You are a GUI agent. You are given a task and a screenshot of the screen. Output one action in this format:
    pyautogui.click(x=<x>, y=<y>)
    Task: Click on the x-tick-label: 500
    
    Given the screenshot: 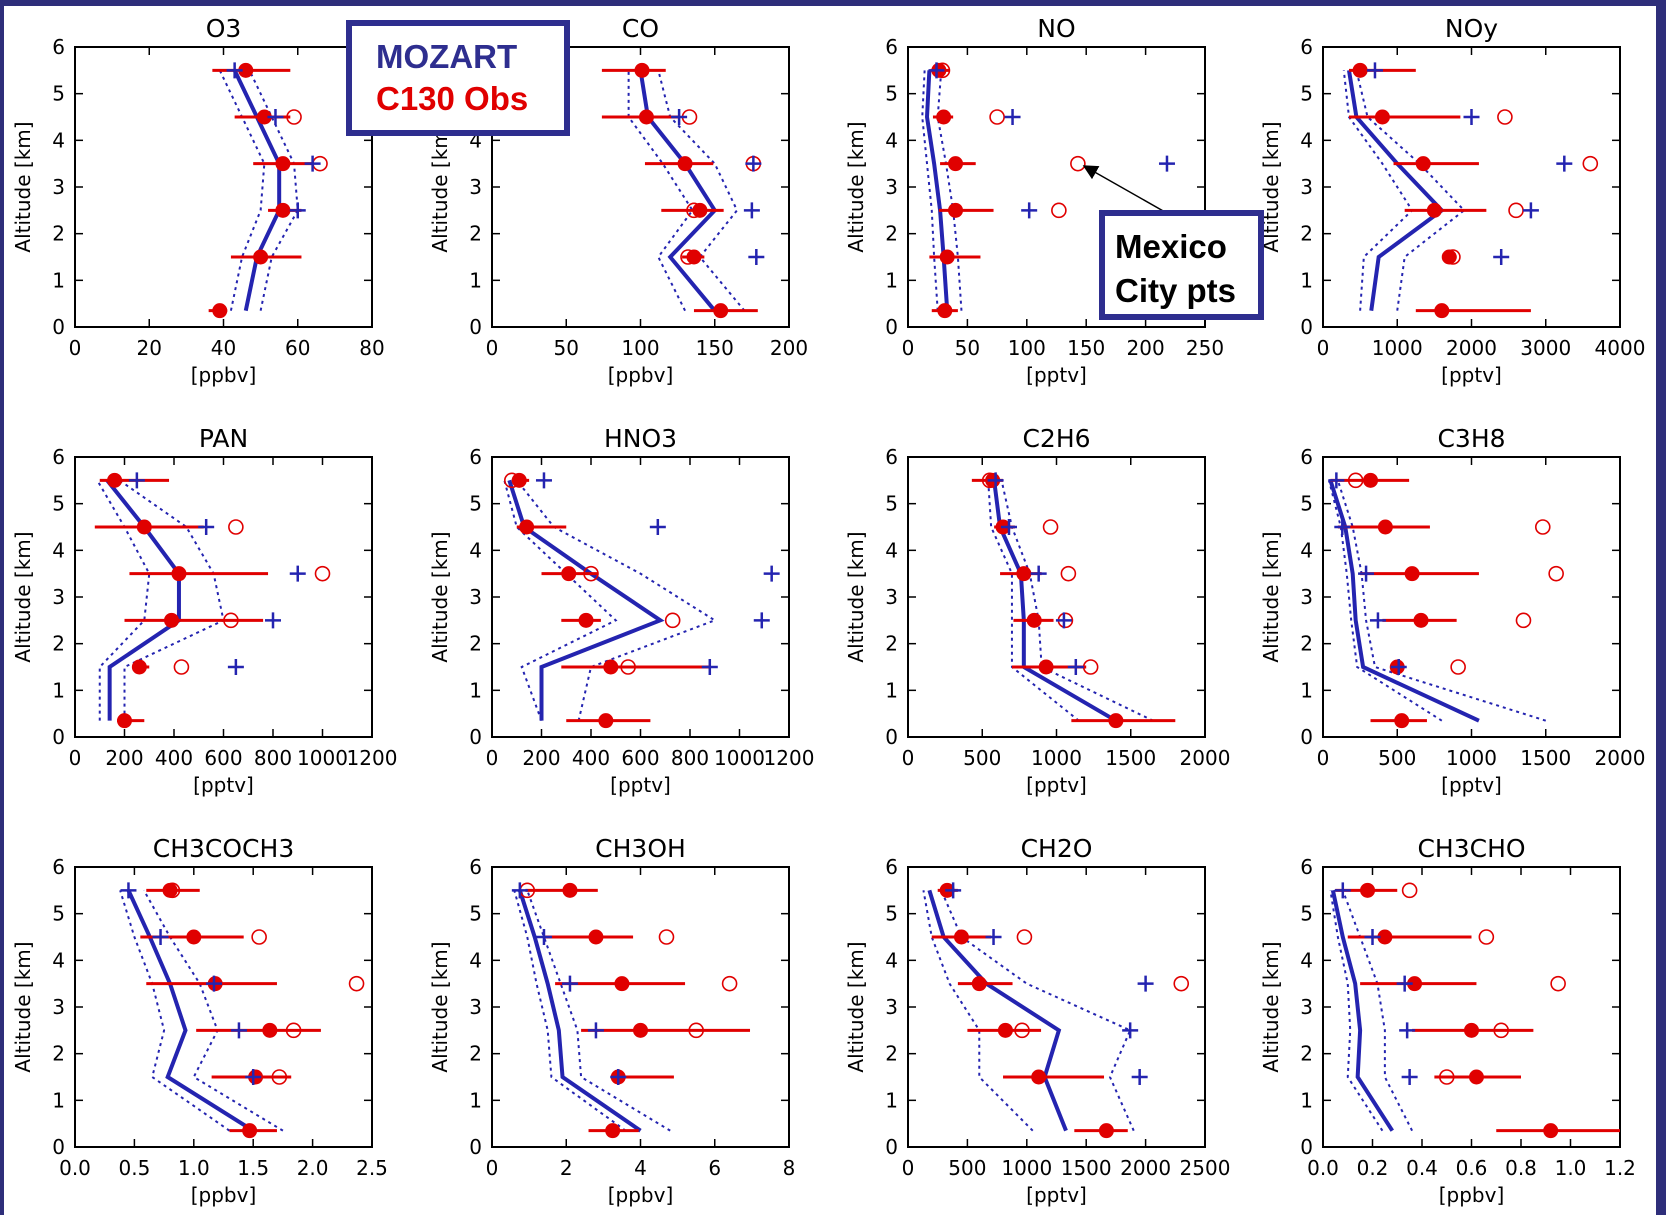 What is the action you would take?
    pyautogui.click(x=1397, y=758)
    